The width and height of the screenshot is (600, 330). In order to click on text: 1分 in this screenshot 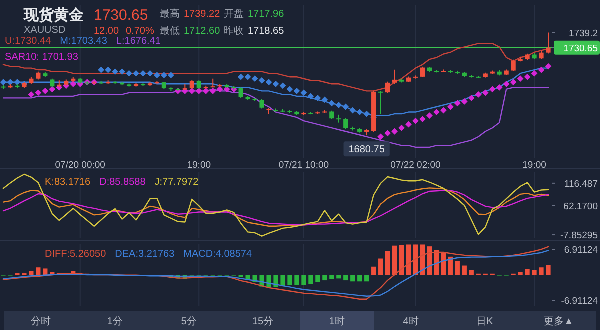, I will do `click(115, 322)`.